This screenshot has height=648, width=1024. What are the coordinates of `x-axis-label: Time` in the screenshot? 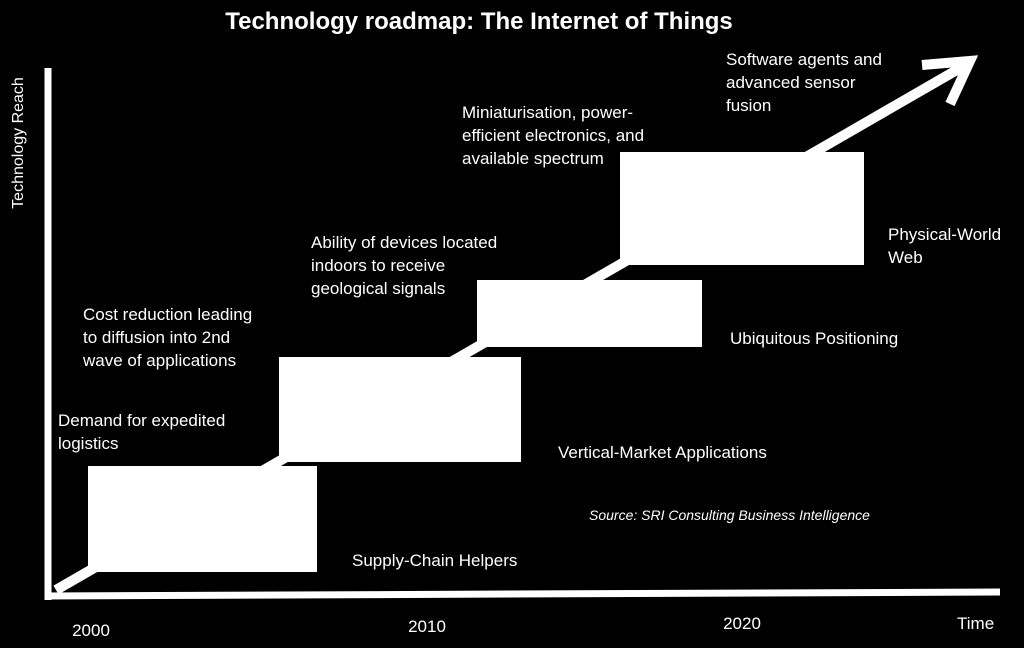 It's located at (976, 623).